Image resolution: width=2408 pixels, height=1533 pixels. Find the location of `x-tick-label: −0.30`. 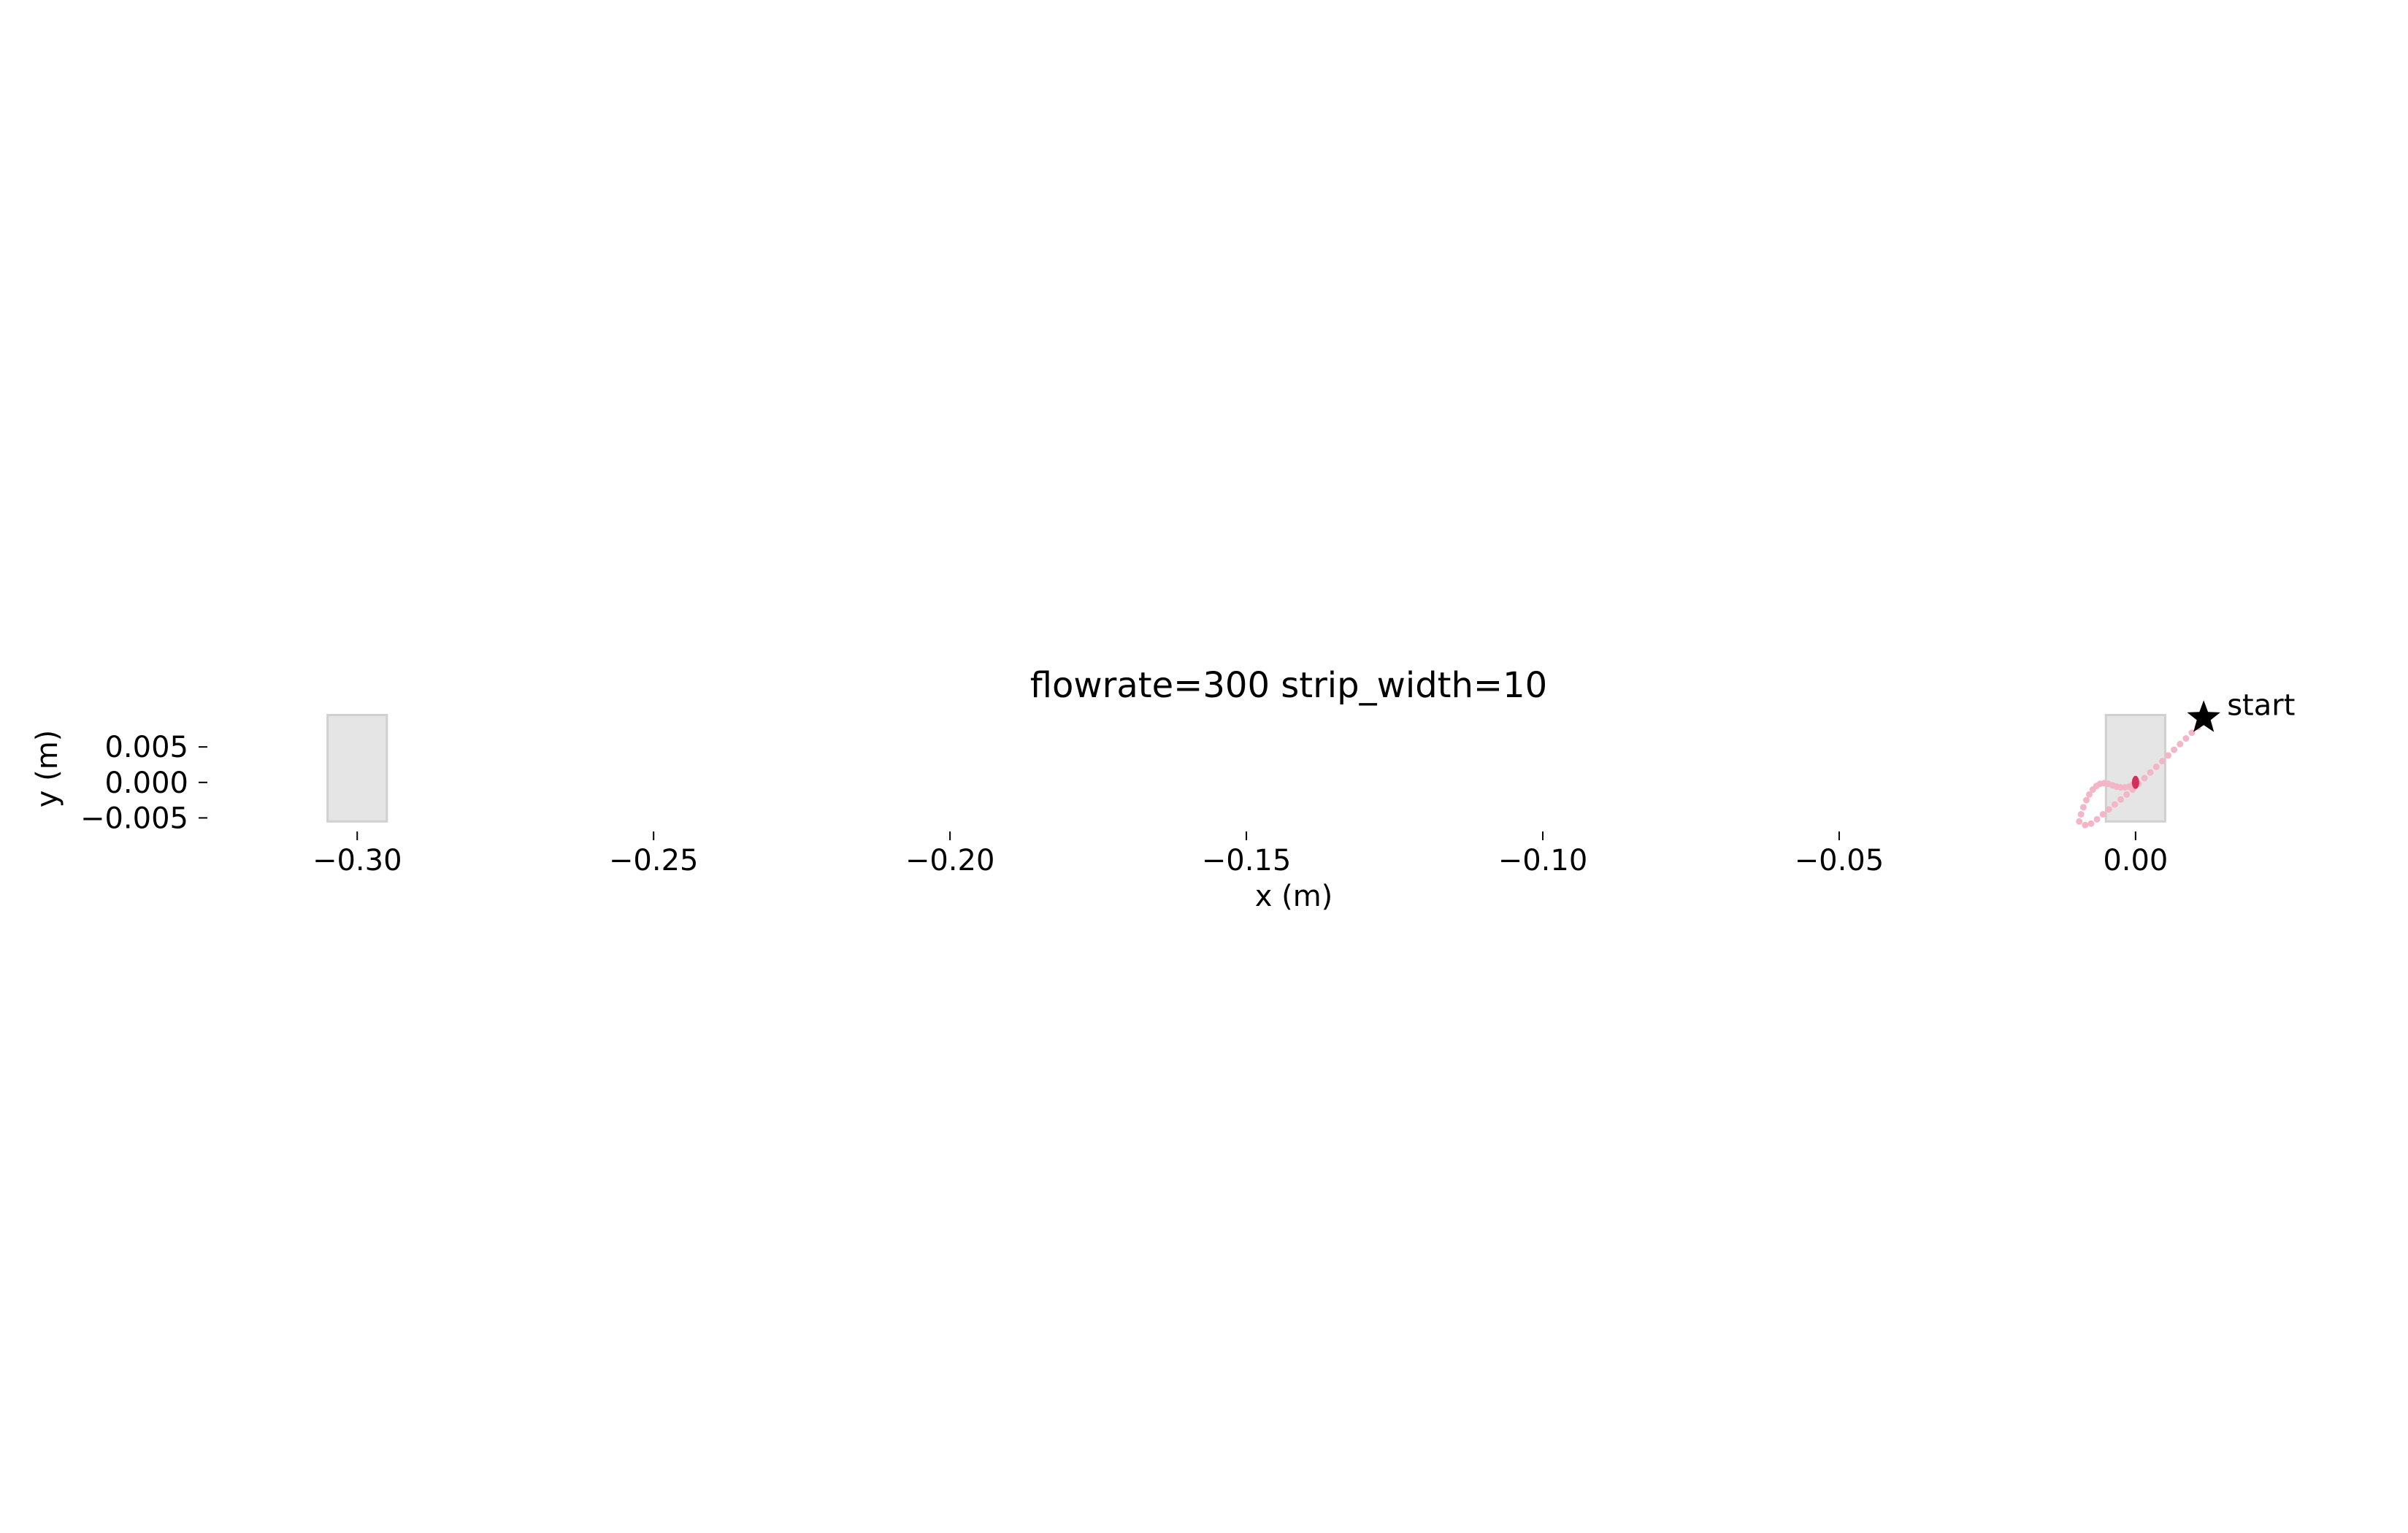

x-tick-label: −0.30 is located at coordinates (357, 860).